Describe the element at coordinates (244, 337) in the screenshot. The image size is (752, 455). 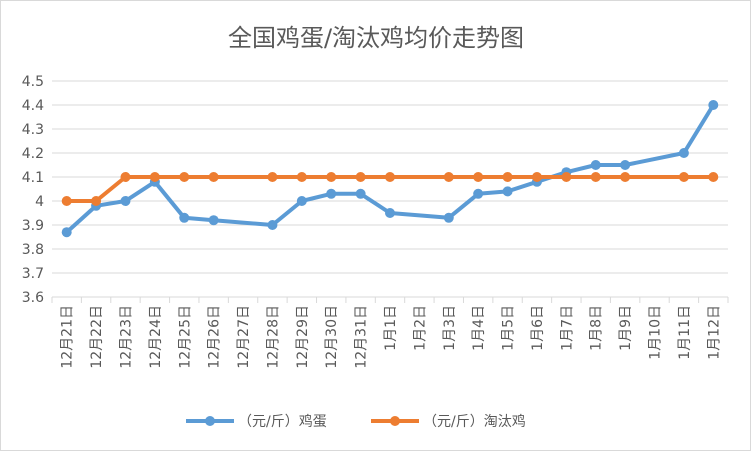
I see `x-tick-label: 12月27日` at that location.